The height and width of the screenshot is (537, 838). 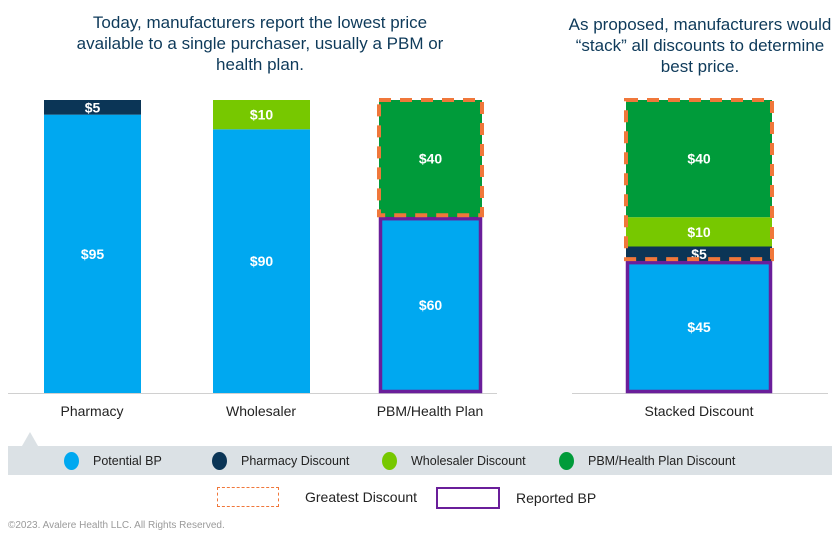 I want to click on legend-item-pharmacy-discount: Pharmacy Discount, so click(x=280, y=461).